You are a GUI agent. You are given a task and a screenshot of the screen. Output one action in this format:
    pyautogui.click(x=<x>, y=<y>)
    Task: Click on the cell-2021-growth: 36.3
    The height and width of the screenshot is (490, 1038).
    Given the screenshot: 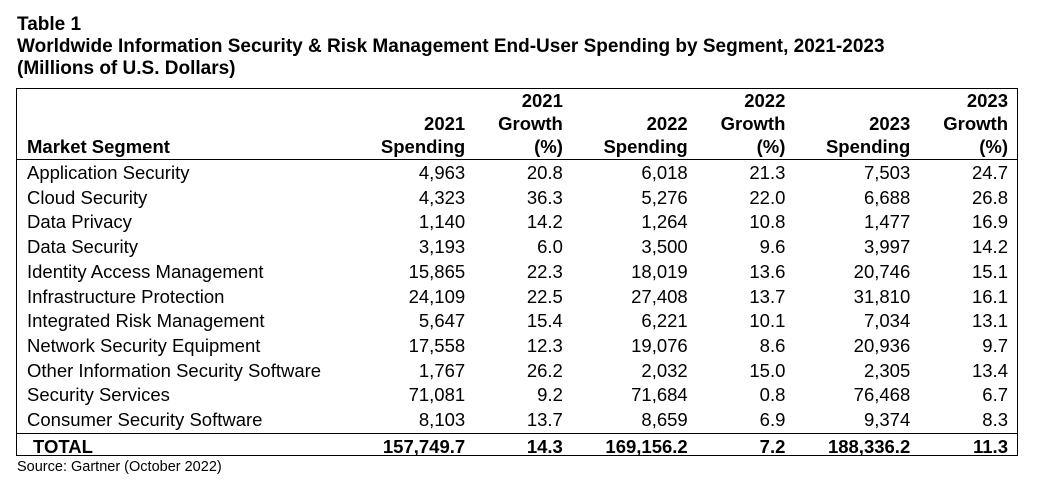 What is the action you would take?
    pyautogui.click(x=544, y=197)
    